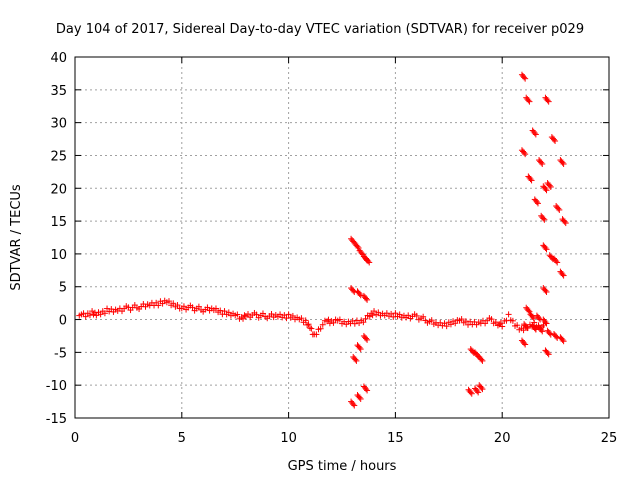  Describe the element at coordinates (288, 438) in the screenshot. I see `x-tick-label: 10` at that location.